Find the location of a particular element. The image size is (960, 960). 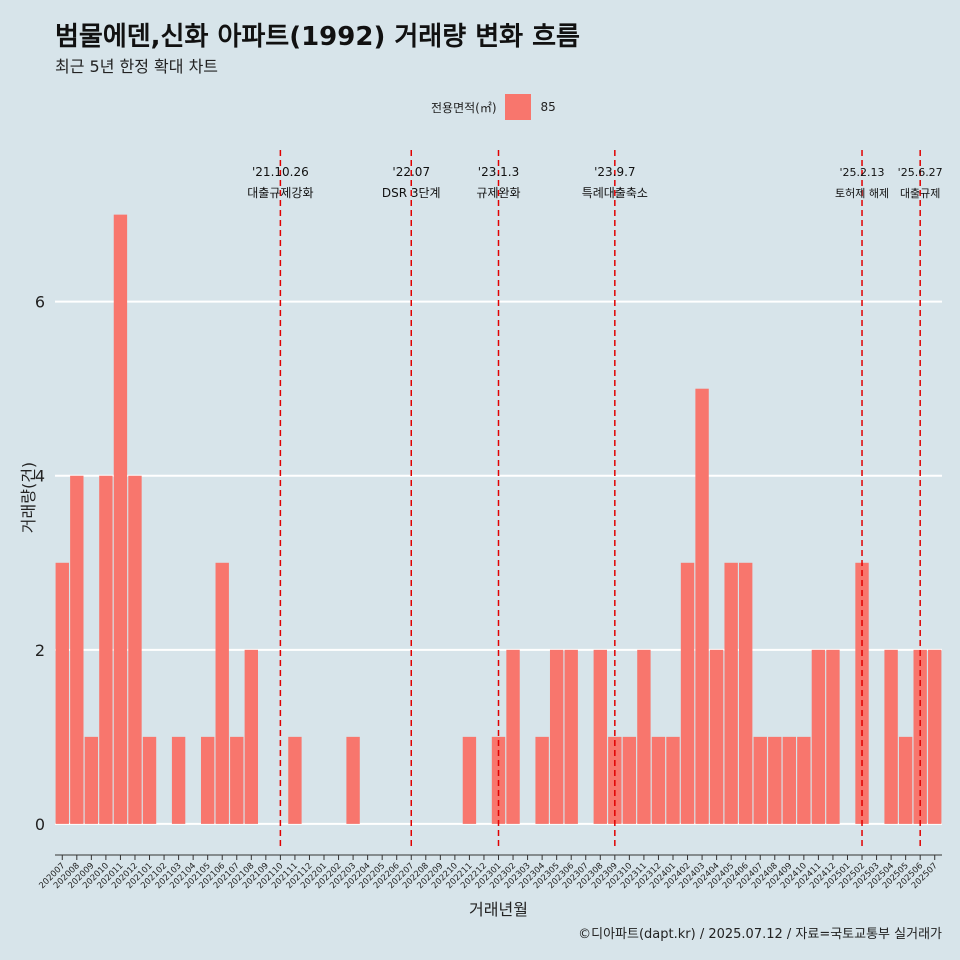

legend: 전용면적(㎡) 85 is located at coordinates (493, 107).